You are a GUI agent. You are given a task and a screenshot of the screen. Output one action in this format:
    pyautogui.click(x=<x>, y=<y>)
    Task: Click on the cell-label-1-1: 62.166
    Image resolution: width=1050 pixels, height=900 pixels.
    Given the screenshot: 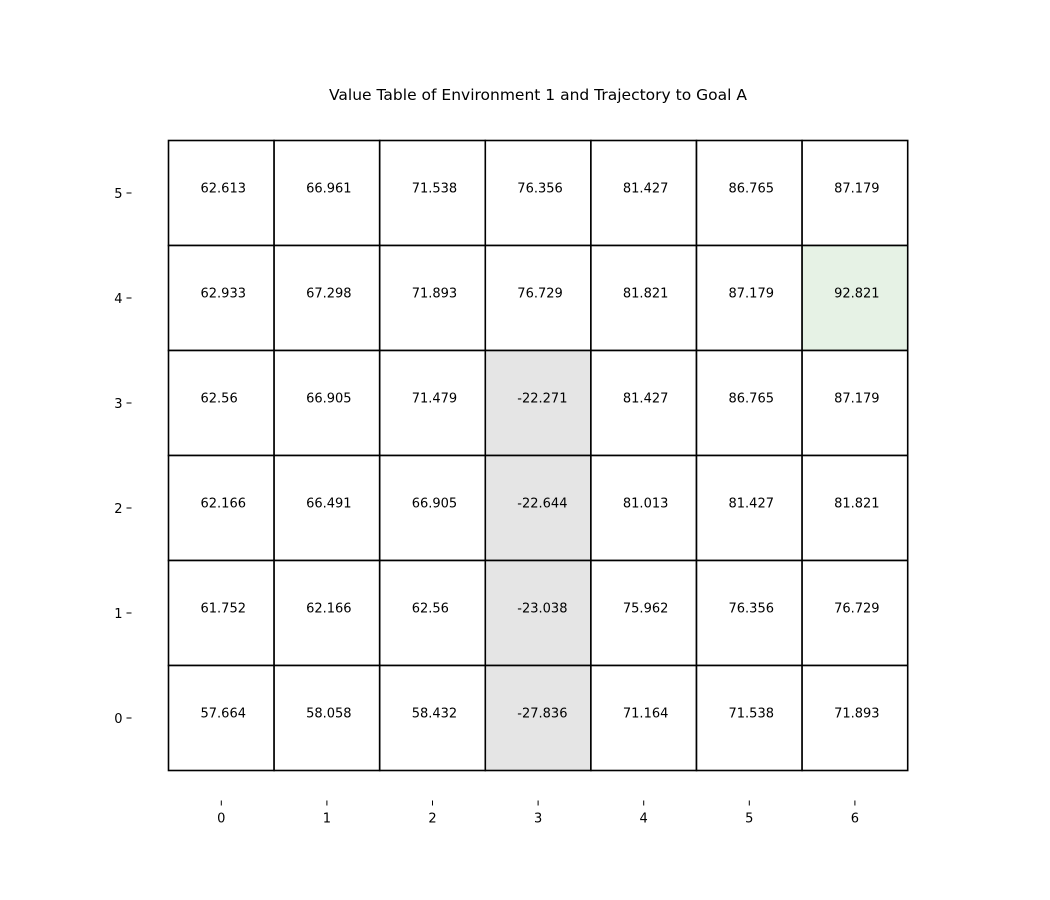 What is the action you would take?
    pyautogui.click(x=329, y=609)
    